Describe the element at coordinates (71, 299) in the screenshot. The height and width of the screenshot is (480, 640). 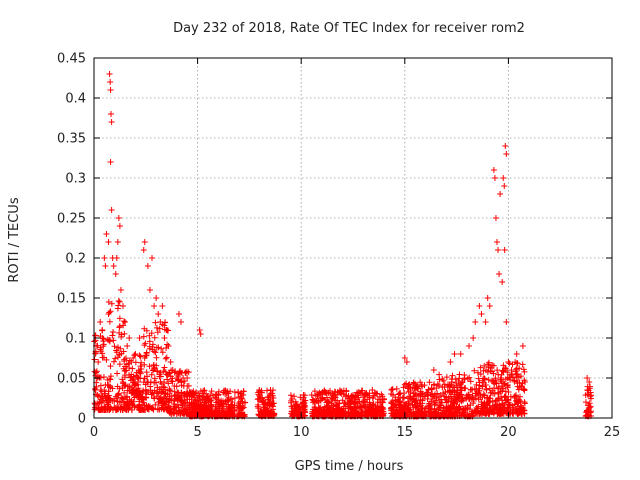
I see `y-tick-label: 0.15` at that location.